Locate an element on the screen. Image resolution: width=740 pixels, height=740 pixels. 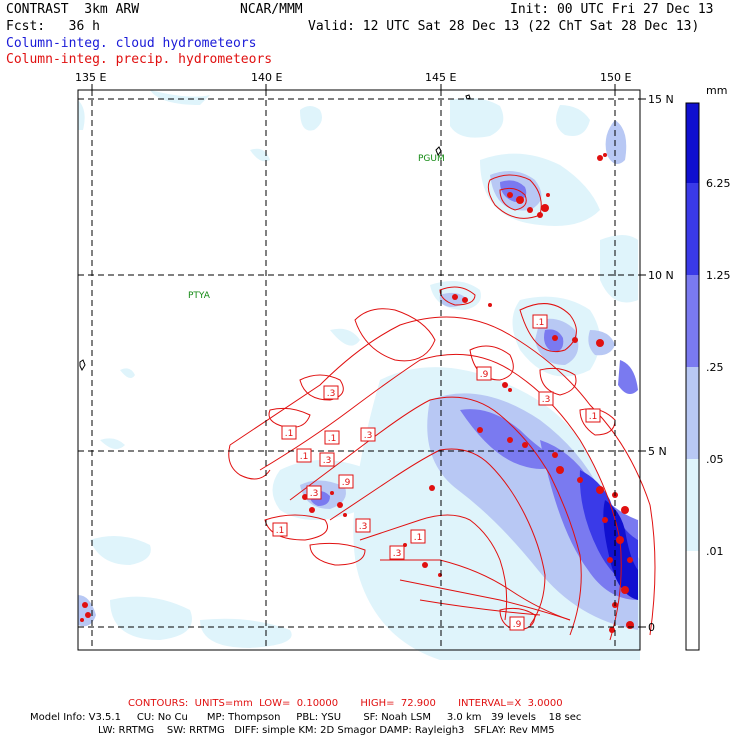
color-bar: mm 6.25 1.25 .25 .05 .01 is located at coordinates (708, 367).